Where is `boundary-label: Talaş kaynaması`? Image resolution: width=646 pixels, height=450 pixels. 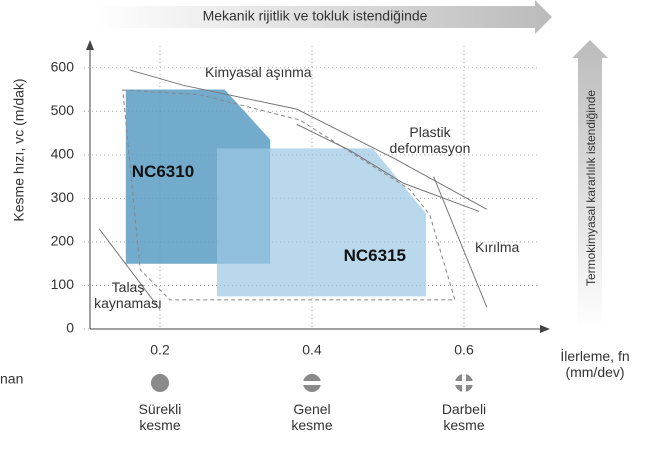 boundary-label: Talaş kaynaması is located at coordinates (128, 295).